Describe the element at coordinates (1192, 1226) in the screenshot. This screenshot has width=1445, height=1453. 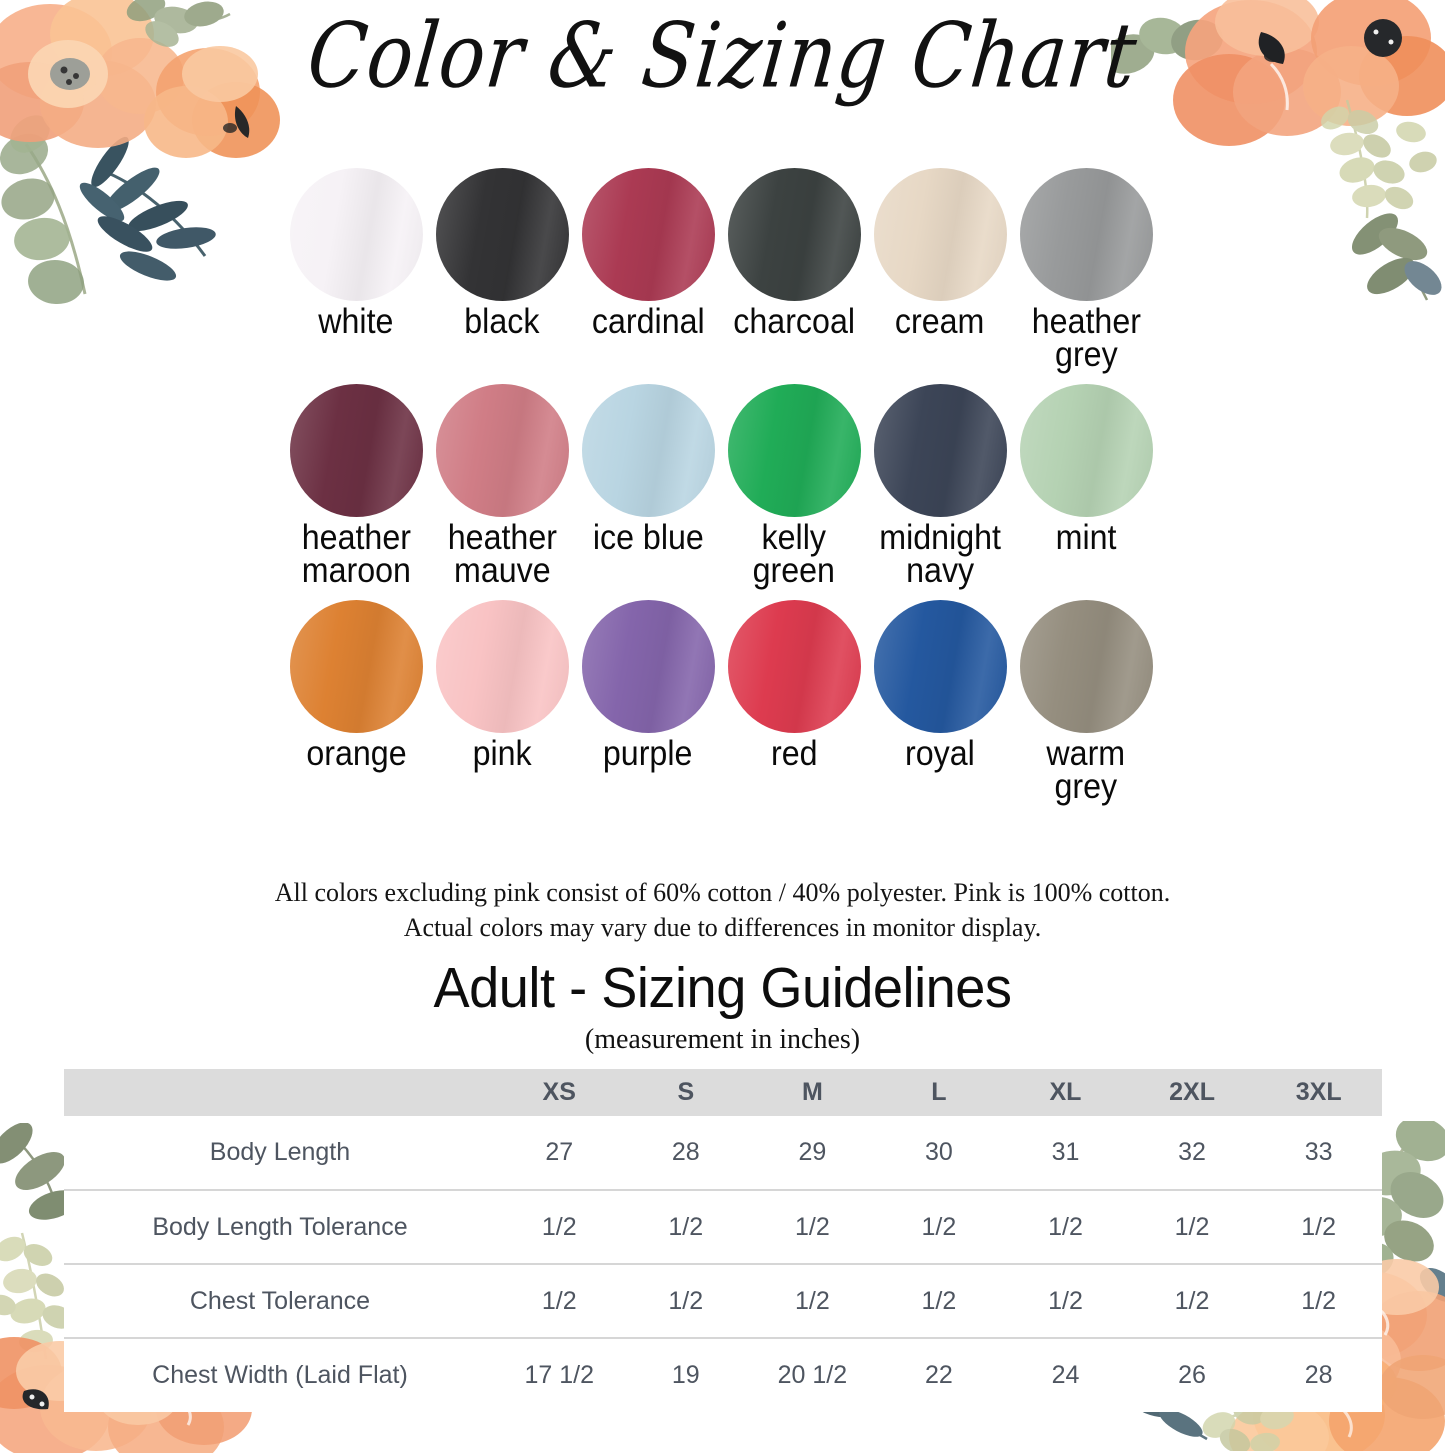
I see `cell-body-length-tolerance-2xl: 1/2` at that location.